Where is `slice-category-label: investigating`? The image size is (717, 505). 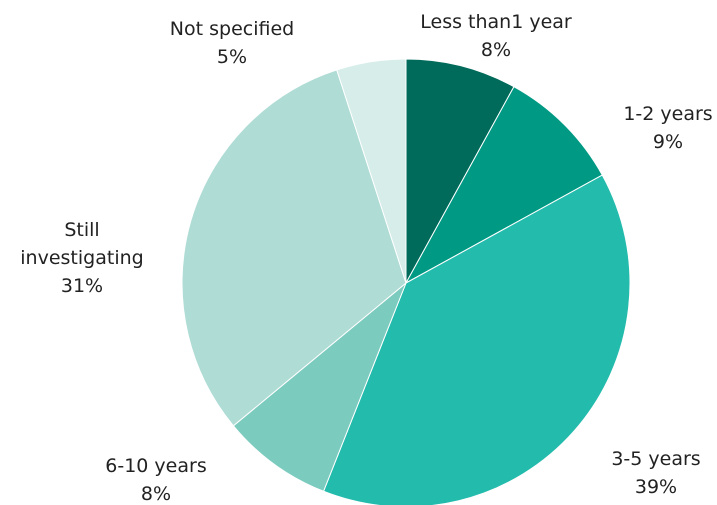 slice-category-label: investigating is located at coordinates (81, 258).